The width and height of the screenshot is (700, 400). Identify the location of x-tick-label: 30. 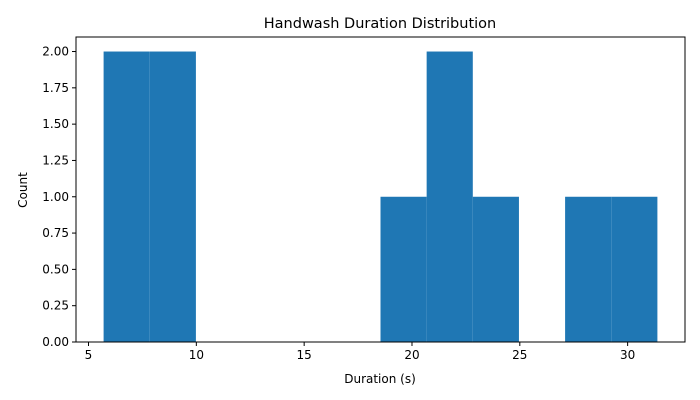
(627, 355).